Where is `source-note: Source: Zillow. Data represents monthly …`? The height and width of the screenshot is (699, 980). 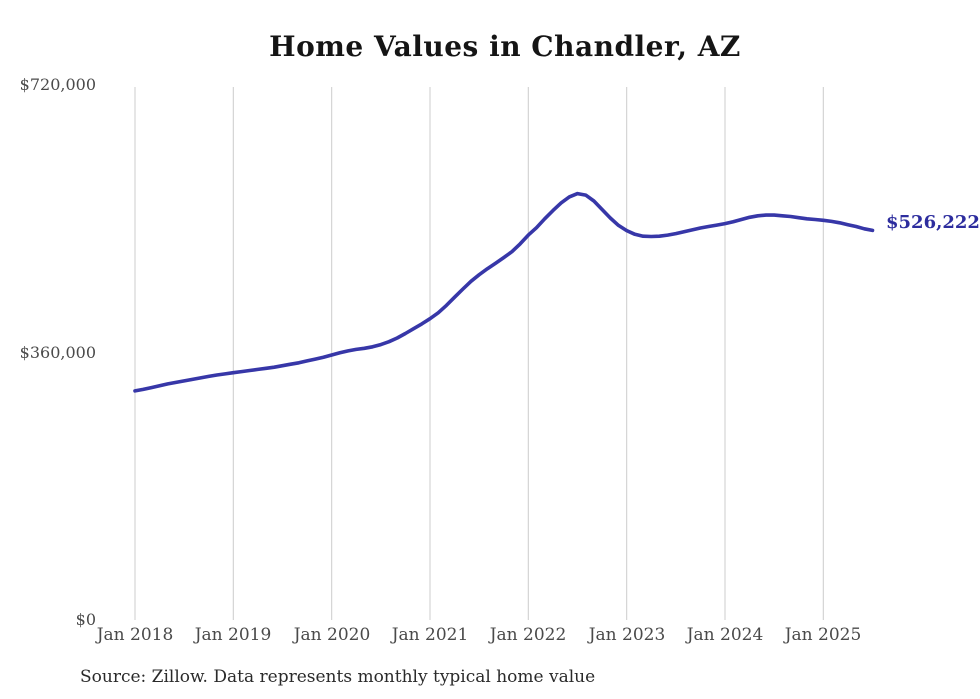 source-note: Source: Zillow. Data represents monthly … is located at coordinates (338, 677).